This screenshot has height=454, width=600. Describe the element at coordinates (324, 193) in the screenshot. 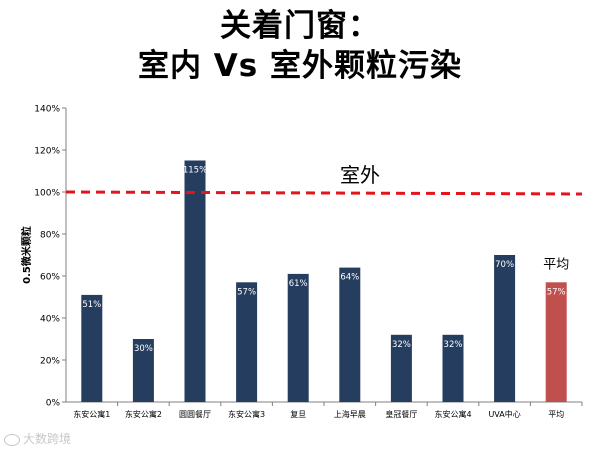

I see `reference-line-outdoor` at that location.